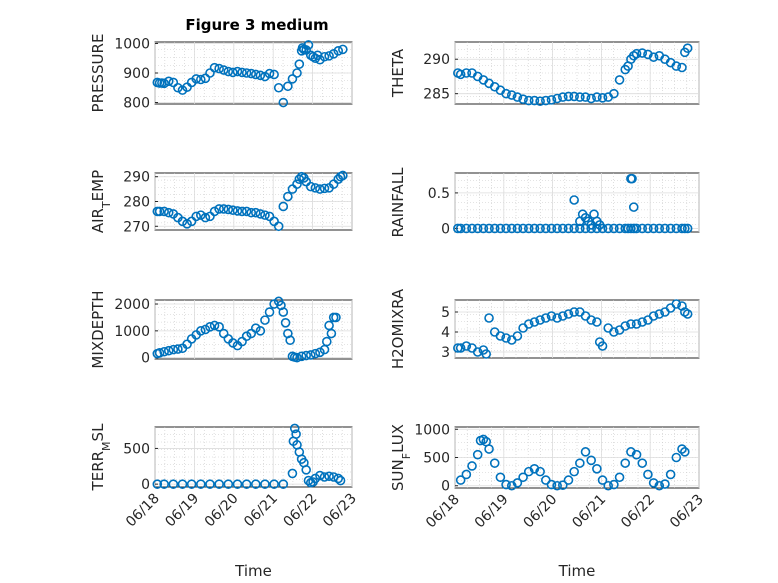 Image resolution: width=778 pixels, height=583 pixels. What do you see at coordinates (445, 313) in the screenshot?
I see `y-tick-label: 5` at bounding box center [445, 313].